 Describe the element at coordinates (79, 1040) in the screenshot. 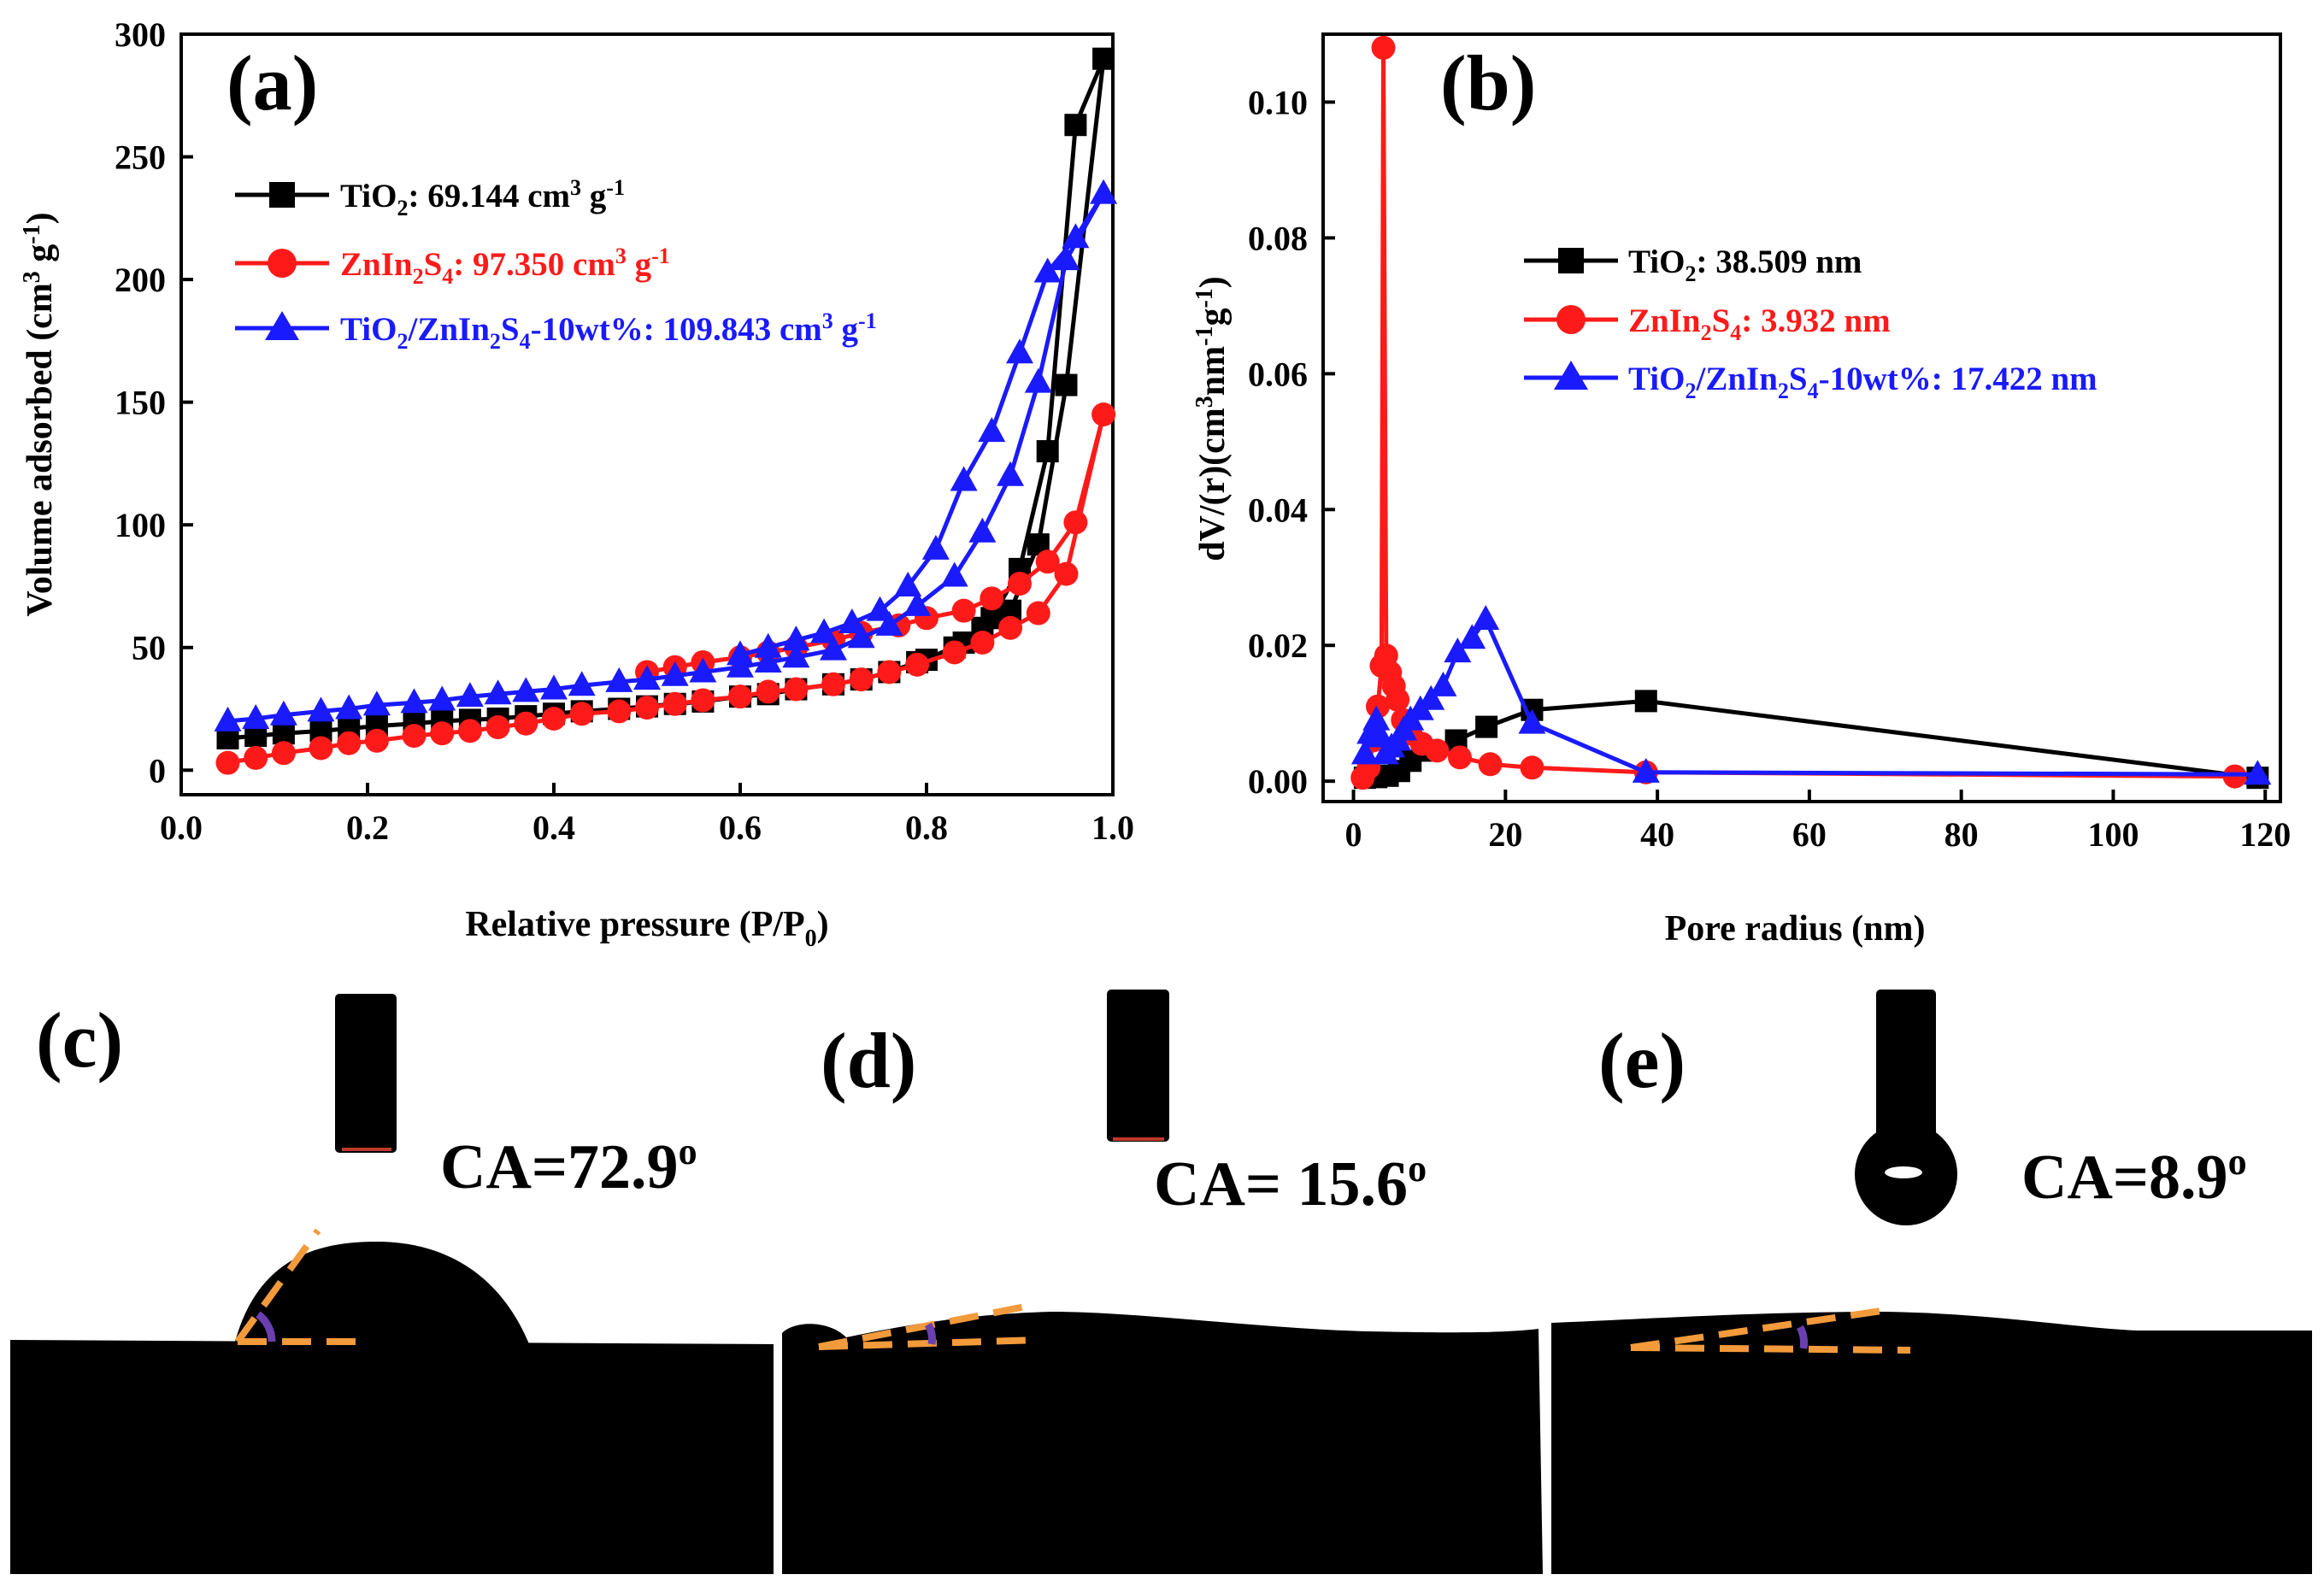

I see `panel-c-label: (c)` at that location.